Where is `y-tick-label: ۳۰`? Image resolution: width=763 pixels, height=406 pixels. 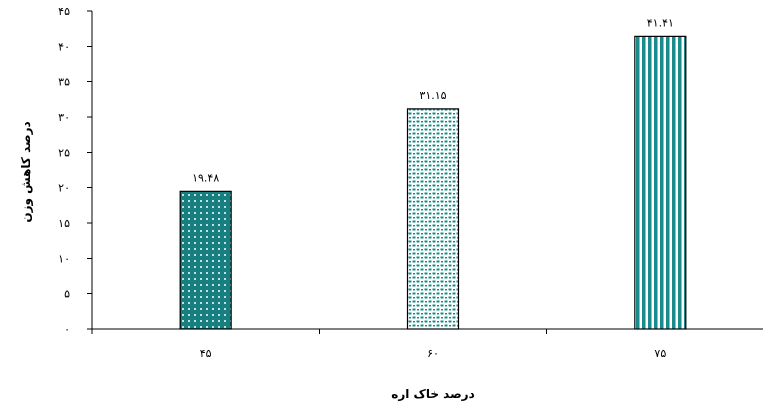
y-tick-label: ۳۰ is located at coordinates (64, 117).